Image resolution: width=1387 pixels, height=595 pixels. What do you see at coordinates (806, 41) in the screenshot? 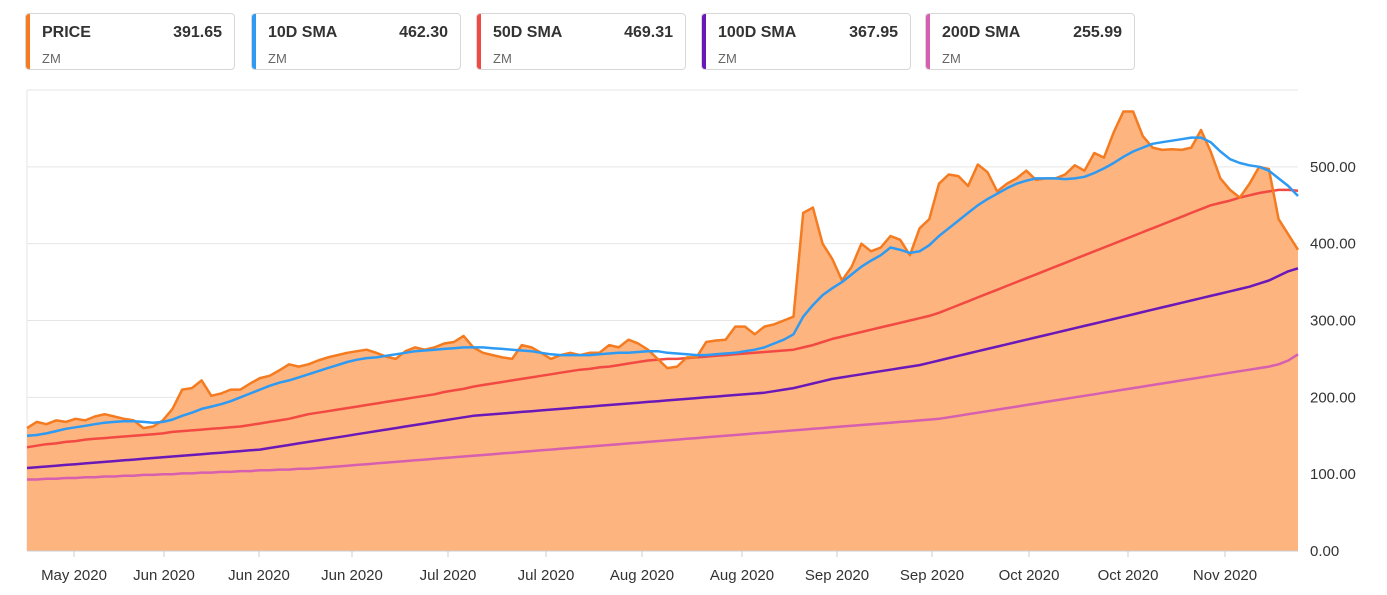
I see `legend-card-100d-sma: 100D SMA 367.95 ZM` at bounding box center [806, 41].